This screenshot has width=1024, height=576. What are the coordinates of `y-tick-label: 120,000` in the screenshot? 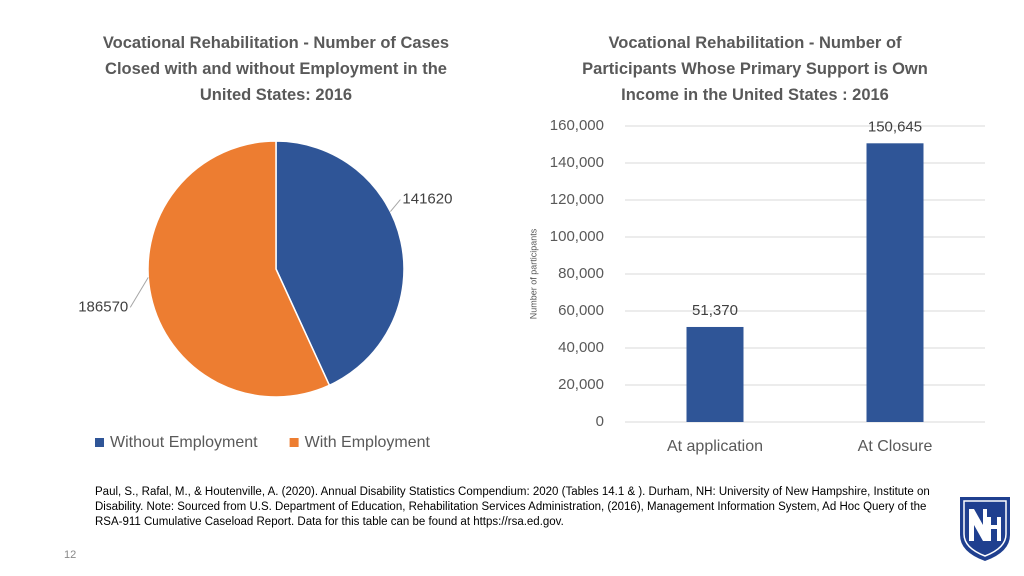 It's located at (577, 199).